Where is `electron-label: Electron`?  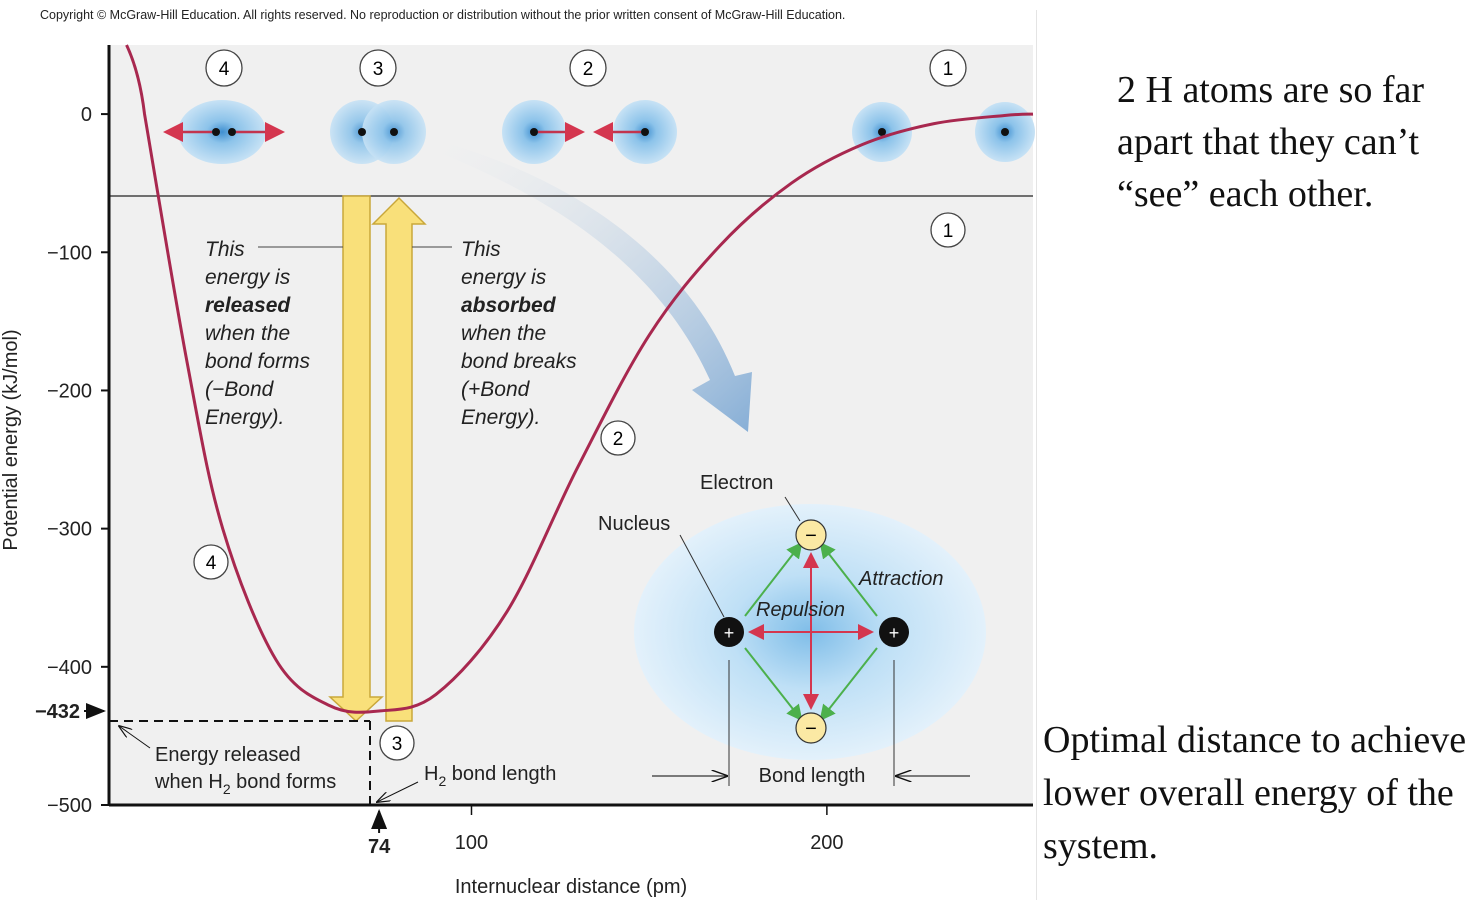
electron-label: Electron is located at coordinates (736, 483).